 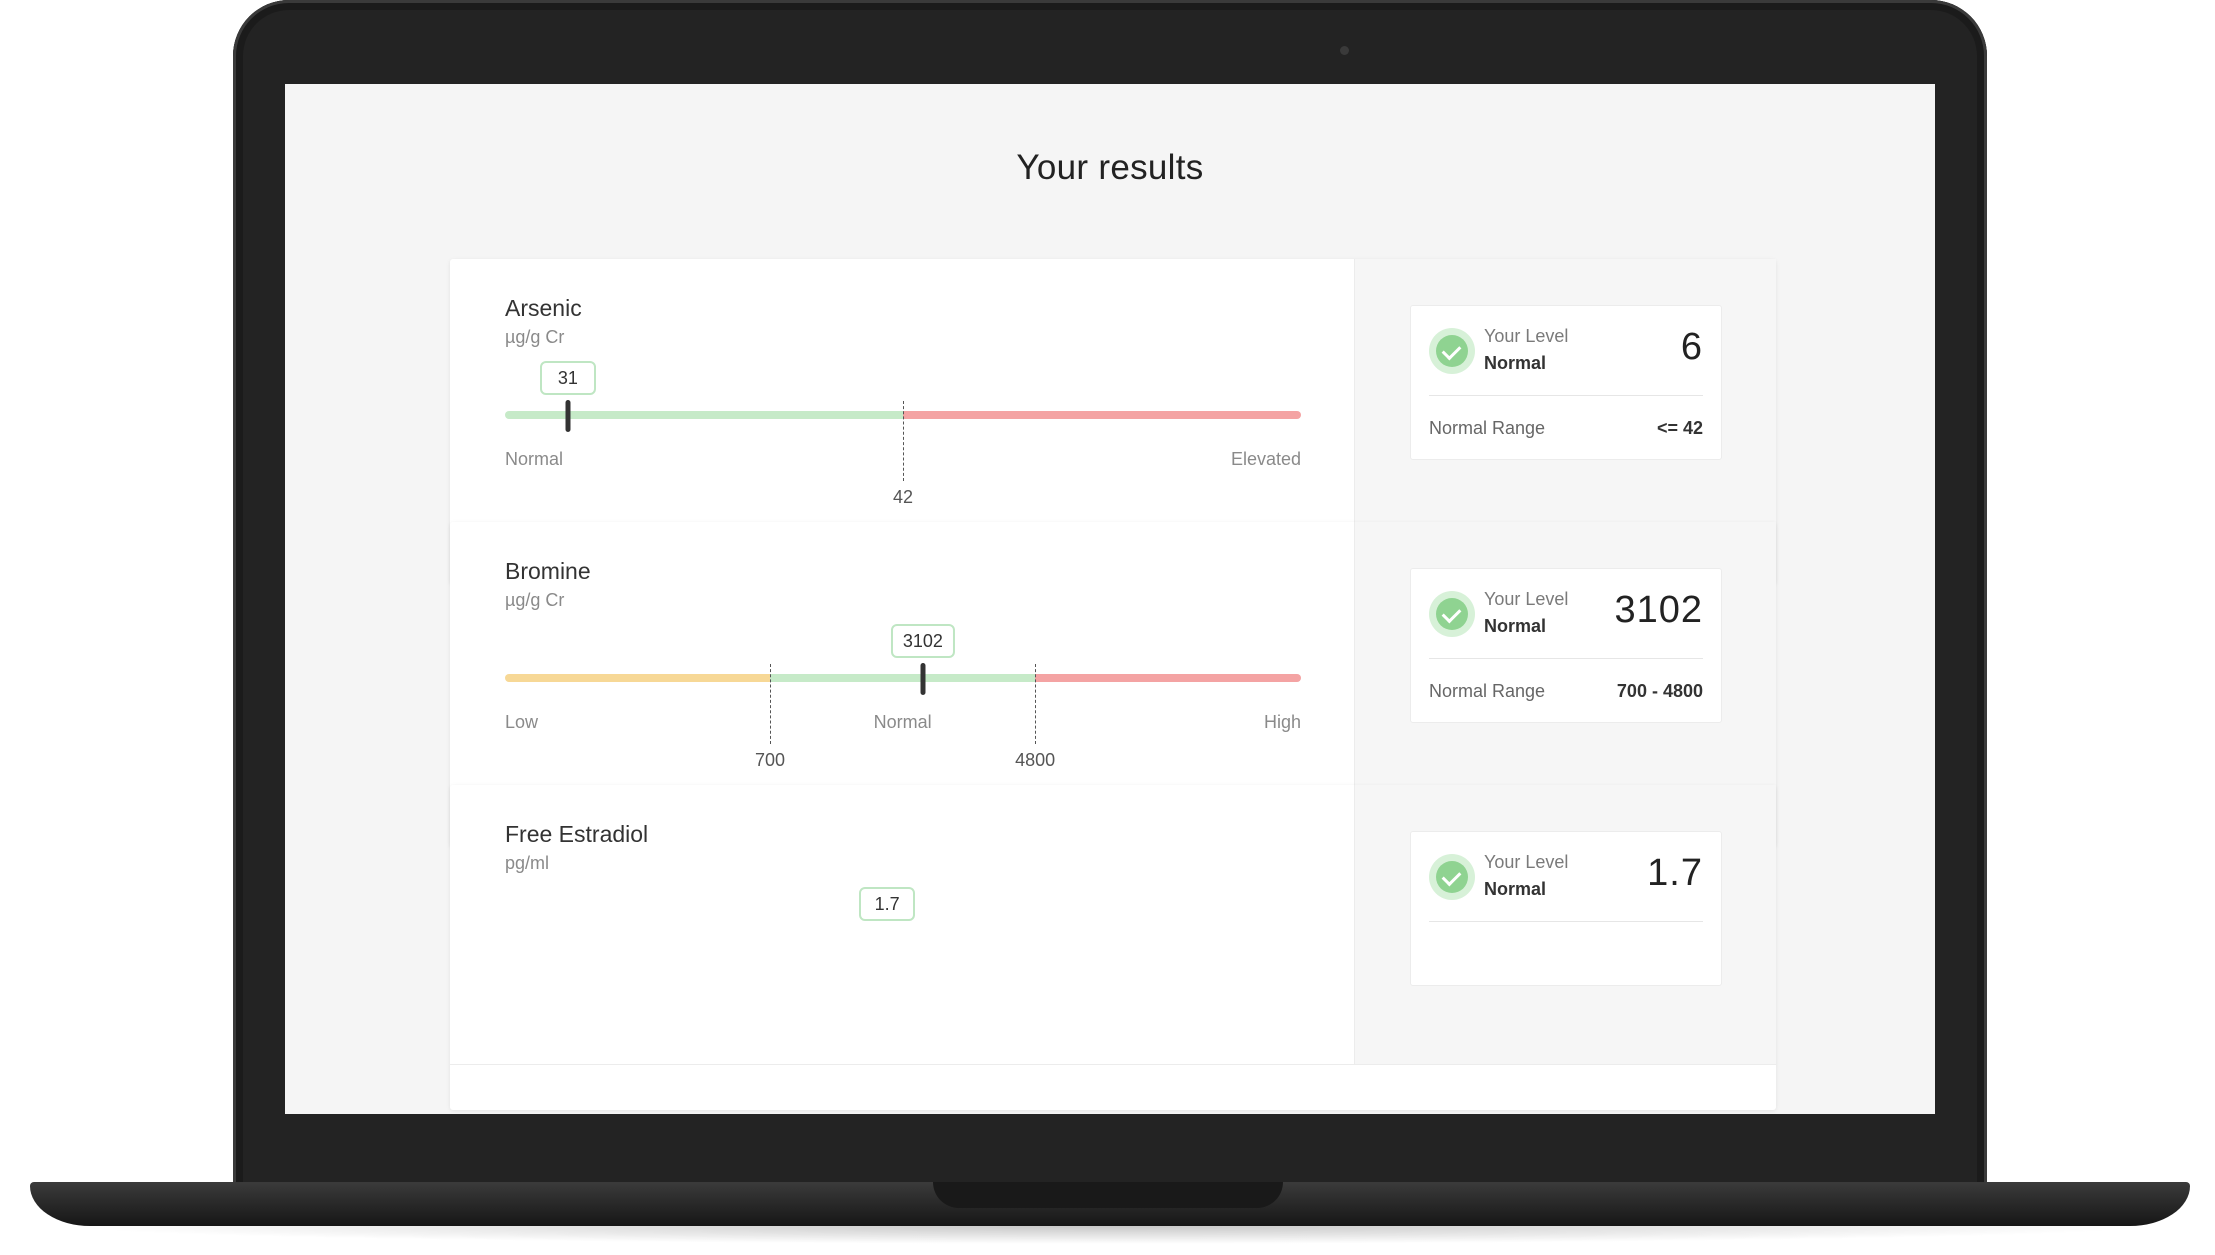 I want to click on level-box: Your Level Normal 1.7, so click(x=1566, y=908).